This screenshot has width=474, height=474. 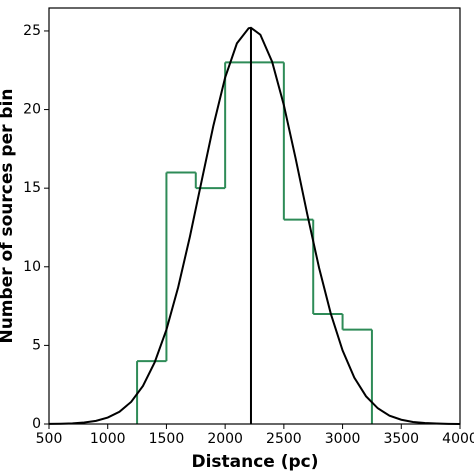 I want to click on x-tick-label: 2000, so click(x=225, y=439).